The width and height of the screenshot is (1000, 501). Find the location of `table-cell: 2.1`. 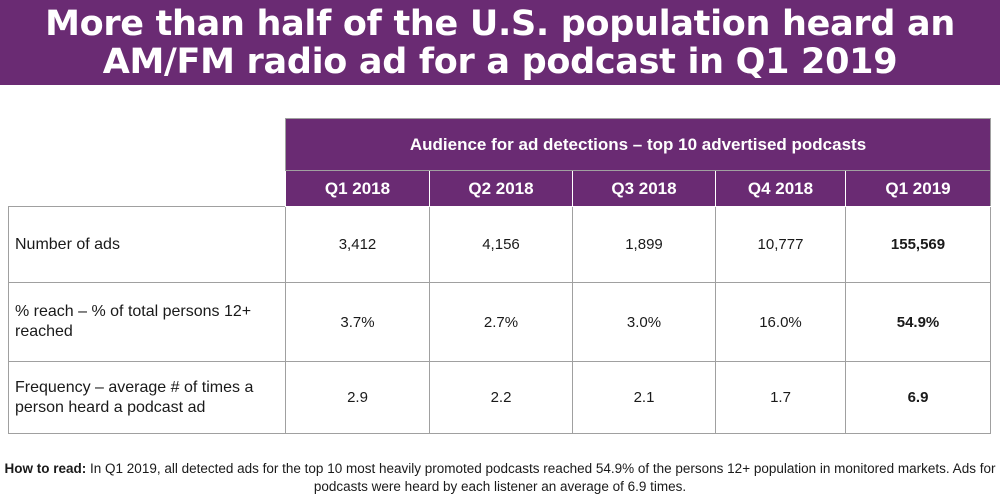

table-cell: 2.1 is located at coordinates (644, 397).